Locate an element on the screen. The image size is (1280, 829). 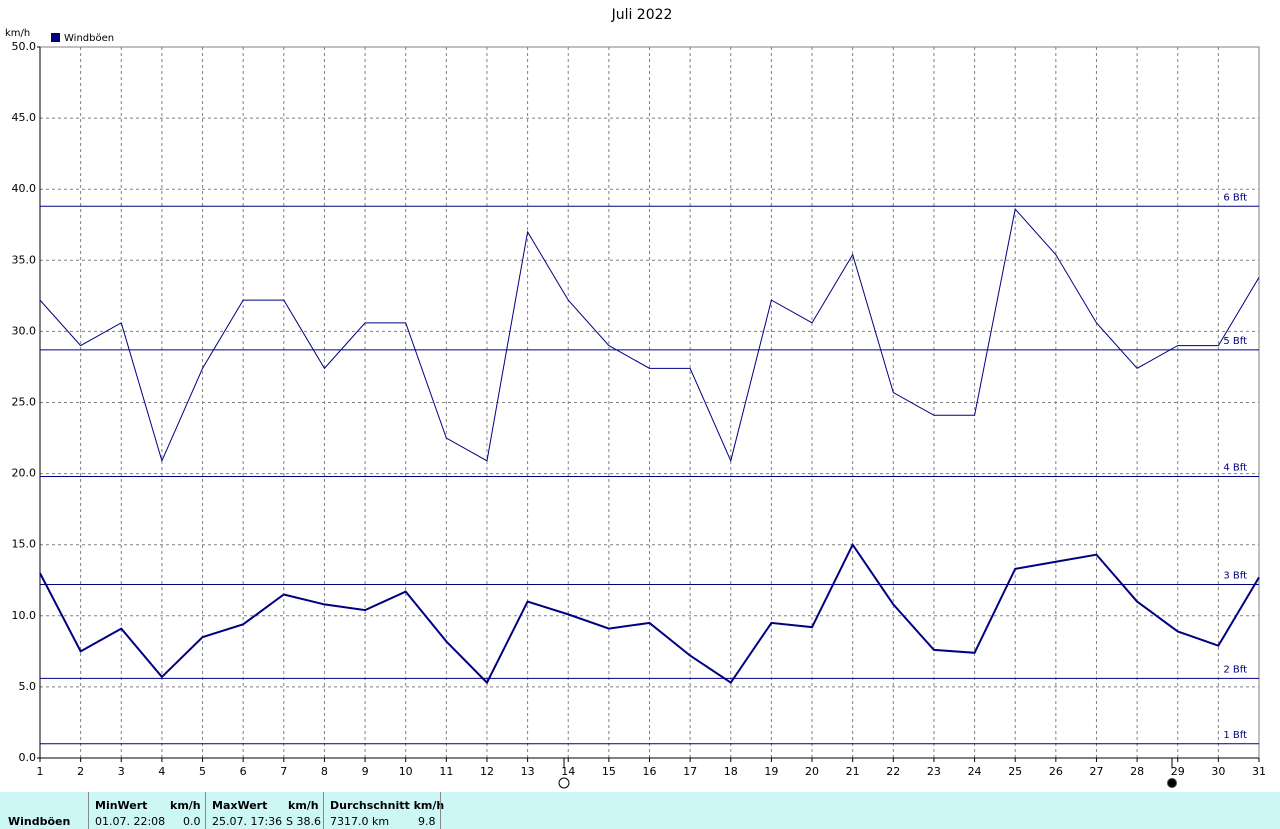
y-unit: km/h is located at coordinates (17, 33).